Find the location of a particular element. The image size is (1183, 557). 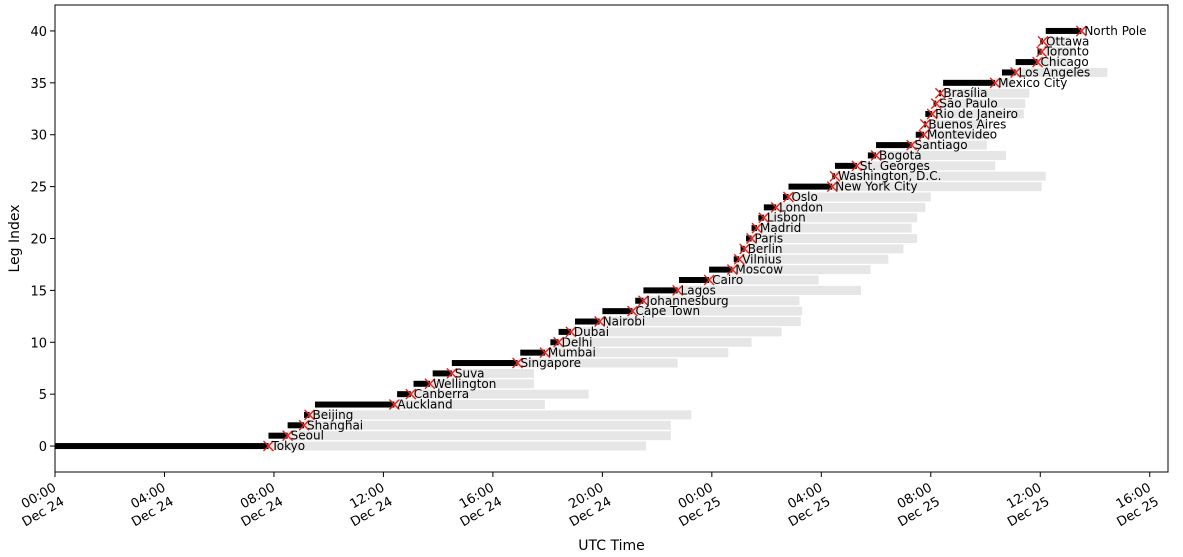

x-tick-label: 12:00Dec 24 is located at coordinates (367, 505).